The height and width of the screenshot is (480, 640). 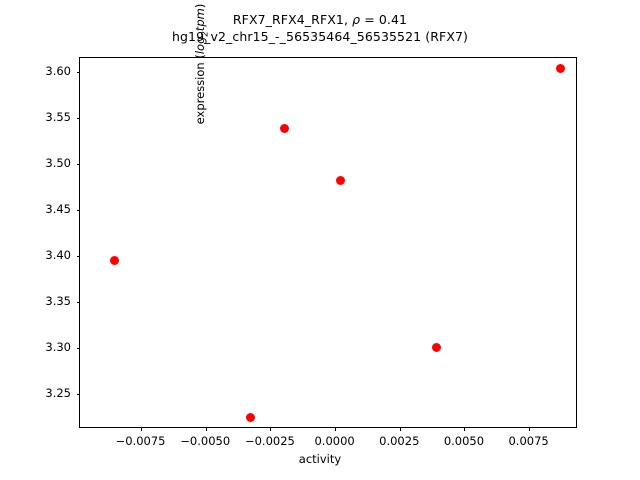 What do you see at coordinates (356, 19) in the screenshot?
I see `rho-symbol: ρ` at bounding box center [356, 19].